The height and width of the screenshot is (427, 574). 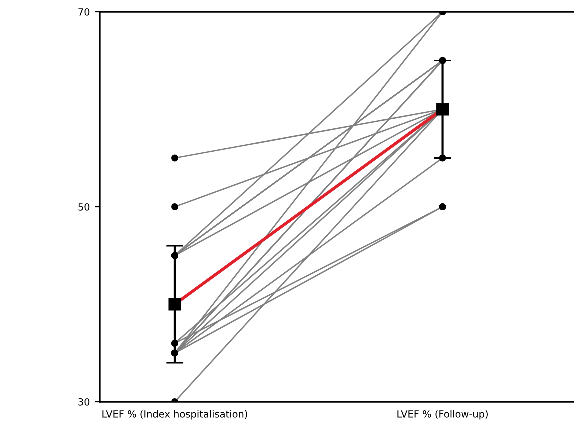 What do you see at coordinates (84, 207) in the screenshot?
I see `y-tick-label: 50` at bounding box center [84, 207].